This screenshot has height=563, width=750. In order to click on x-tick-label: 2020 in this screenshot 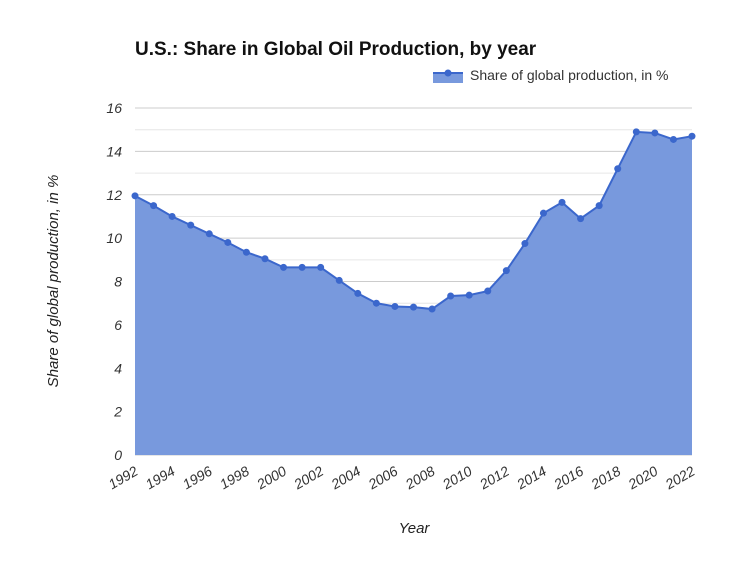, I will do `click(643, 478)`.